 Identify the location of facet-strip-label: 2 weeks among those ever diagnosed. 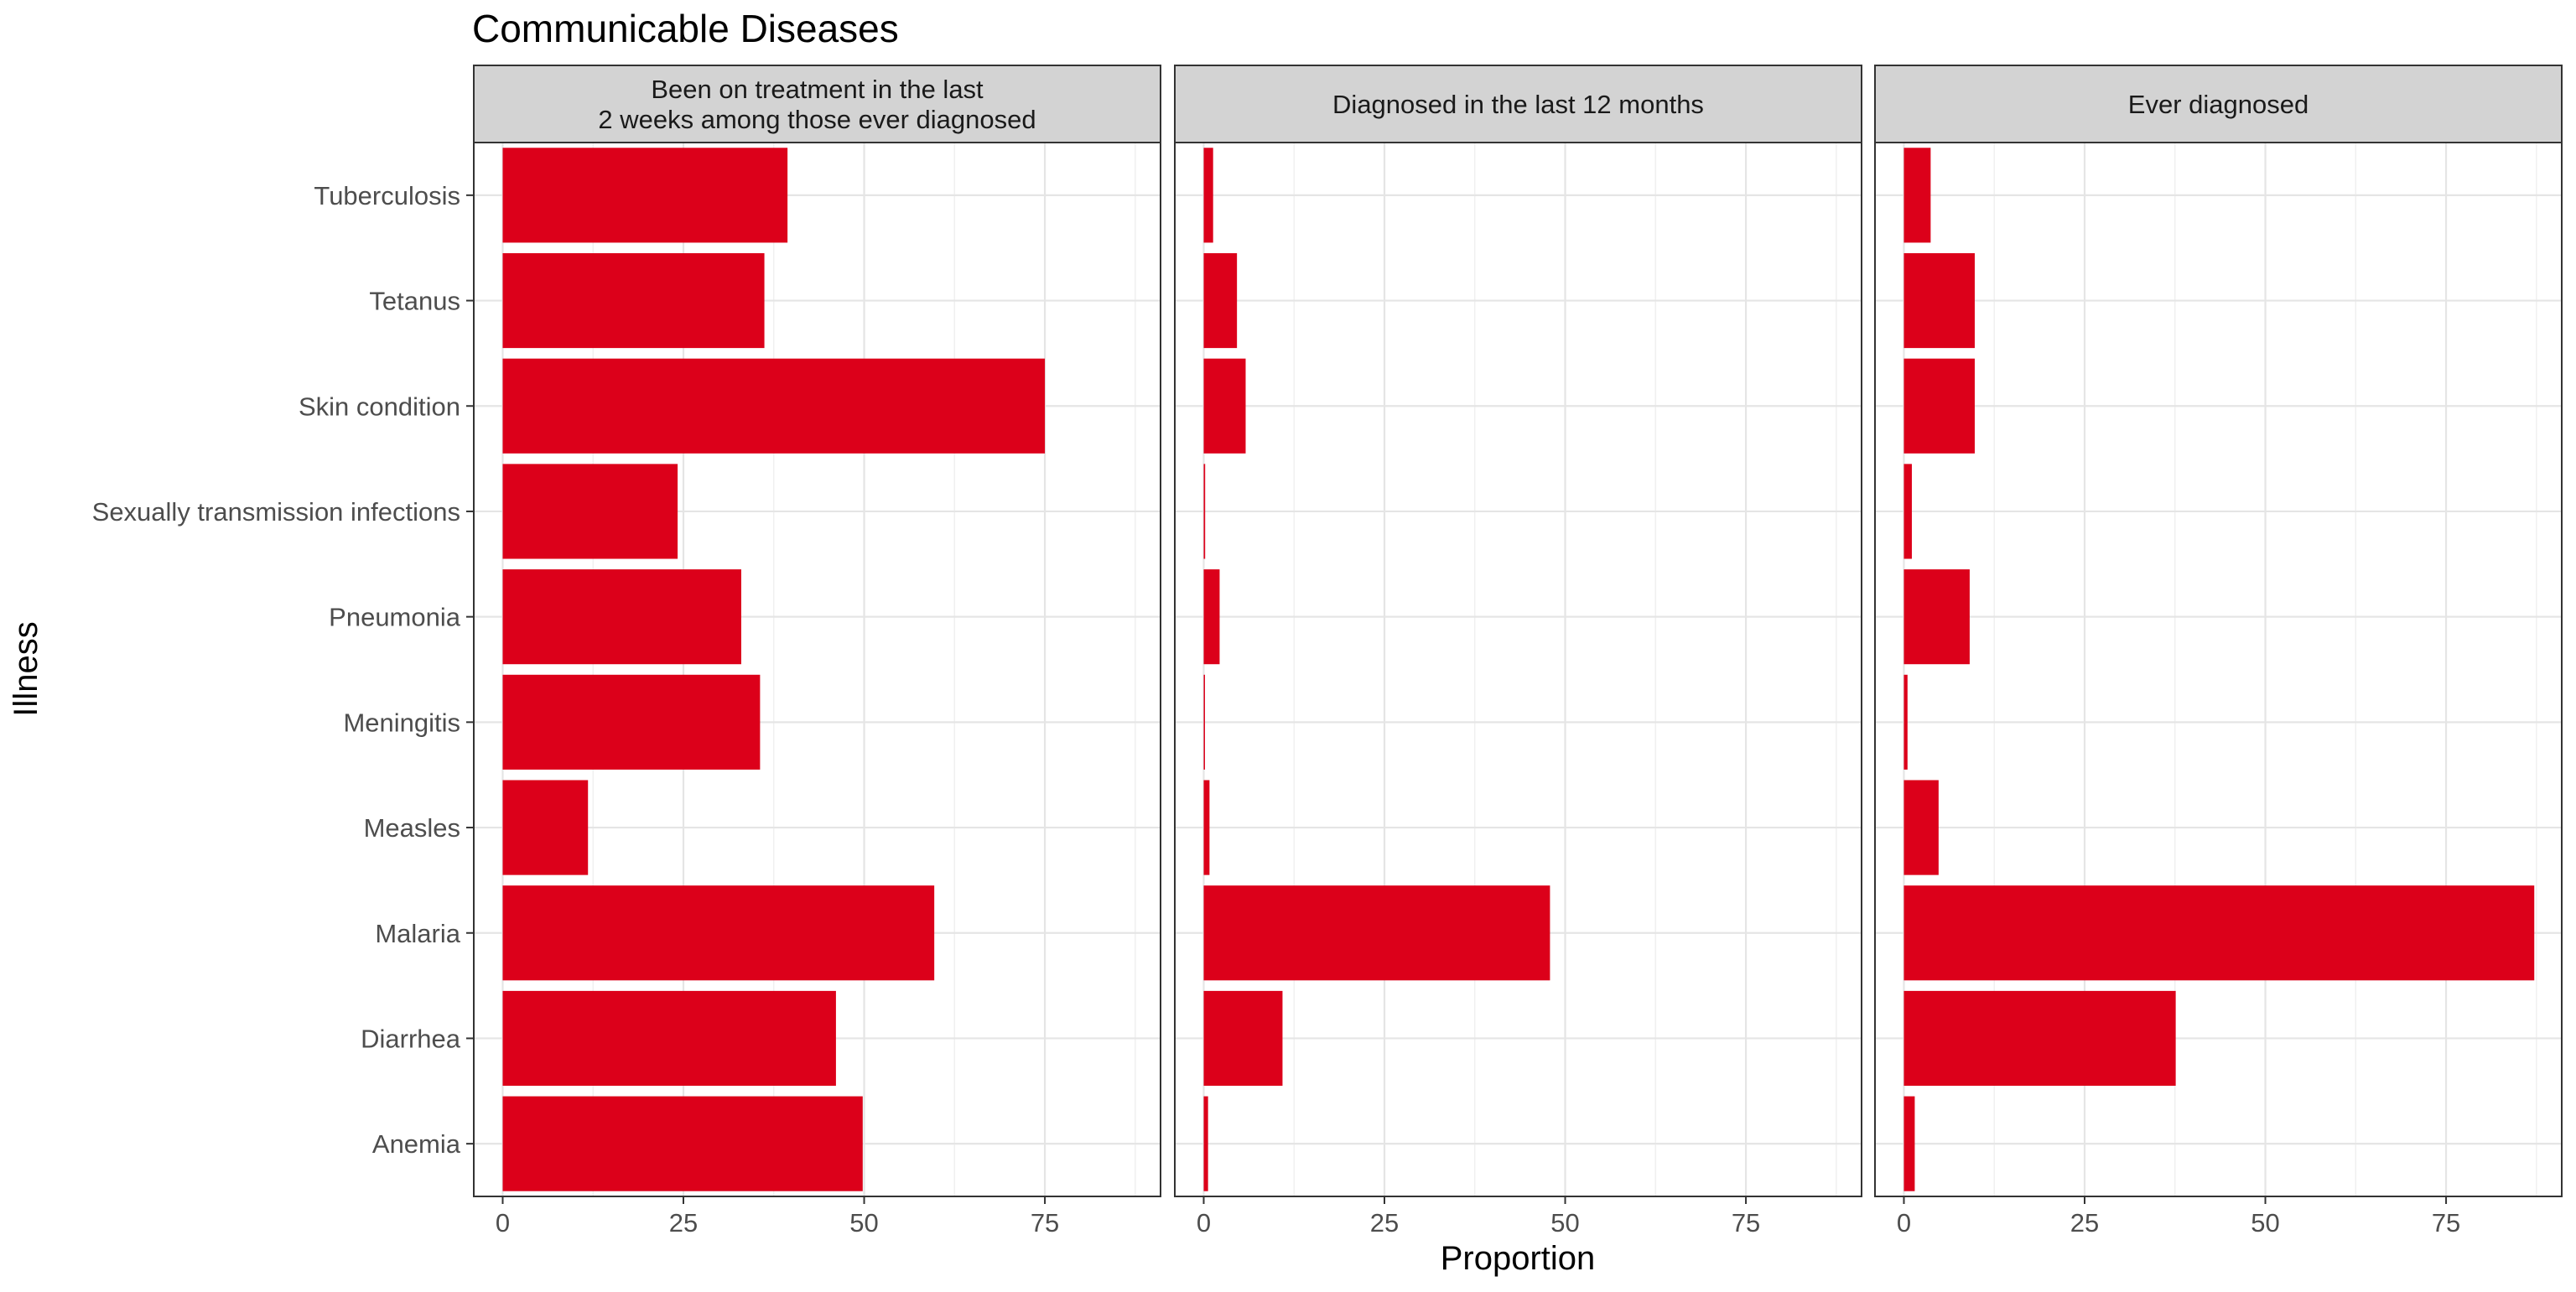
(817, 119).